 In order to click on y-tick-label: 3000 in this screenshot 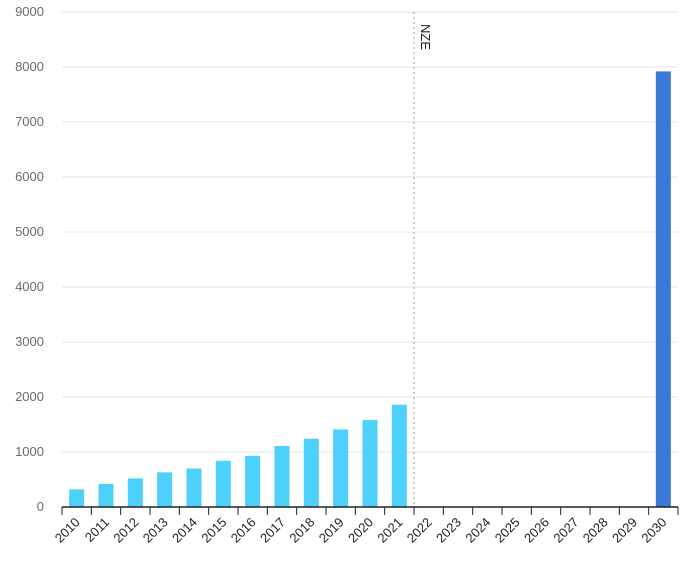, I will do `click(29, 341)`.